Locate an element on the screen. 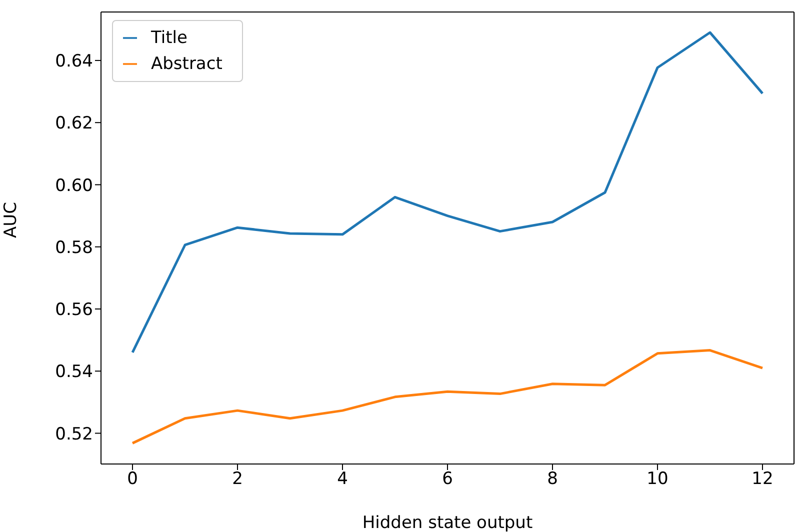 This screenshot has height=532, width=795. x-tick-label: 4 is located at coordinates (342, 479).